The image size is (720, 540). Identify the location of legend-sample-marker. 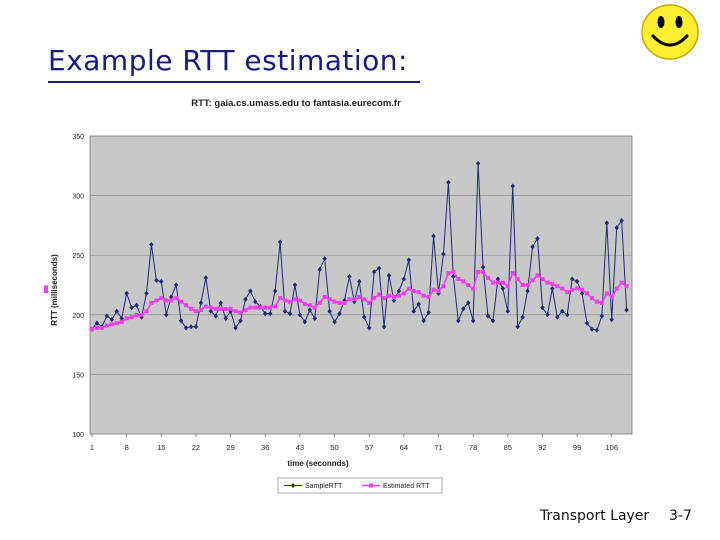
(293, 485).